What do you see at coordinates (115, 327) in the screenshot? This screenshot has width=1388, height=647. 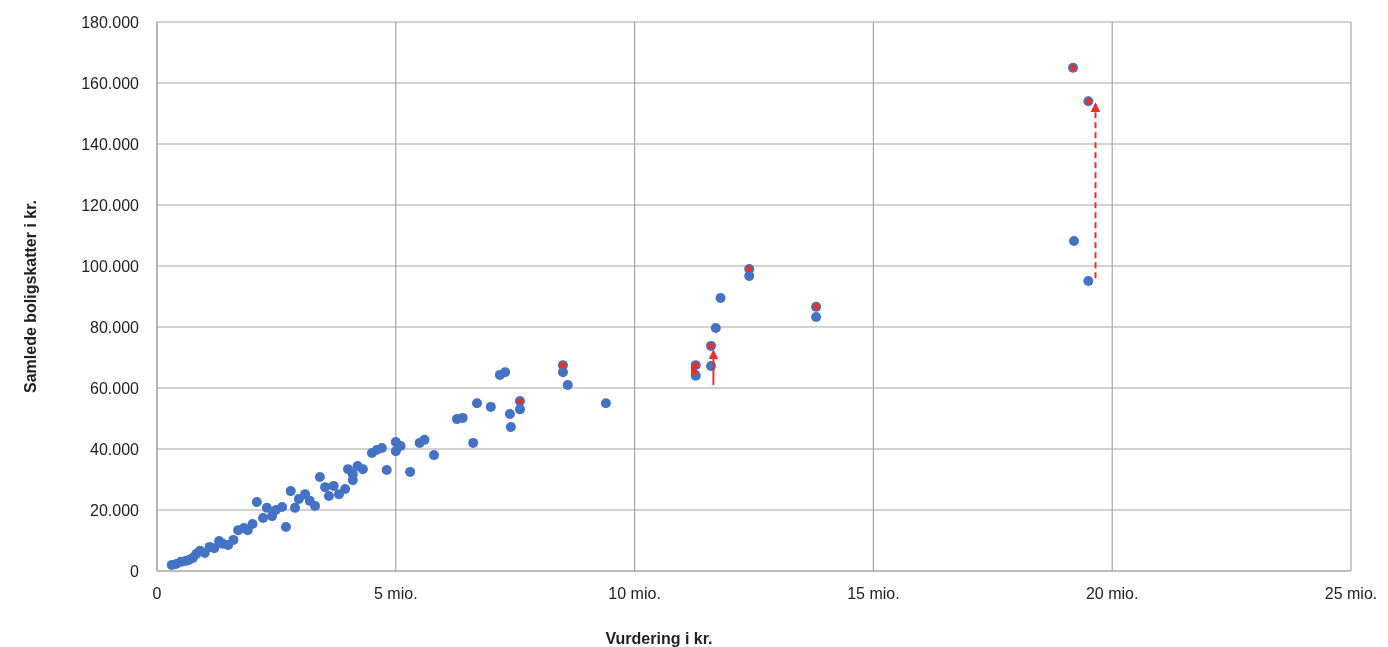 I see `y-tick-label: 80.000` at bounding box center [115, 327].